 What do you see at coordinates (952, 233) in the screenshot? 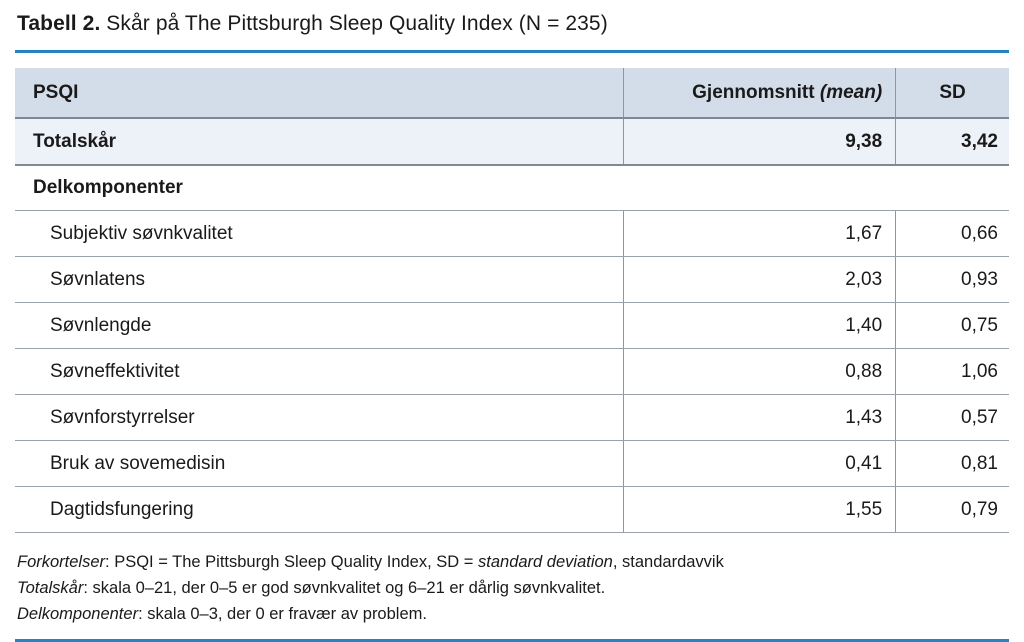
I see `row-sd-value: 0,66` at bounding box center [952, 233].